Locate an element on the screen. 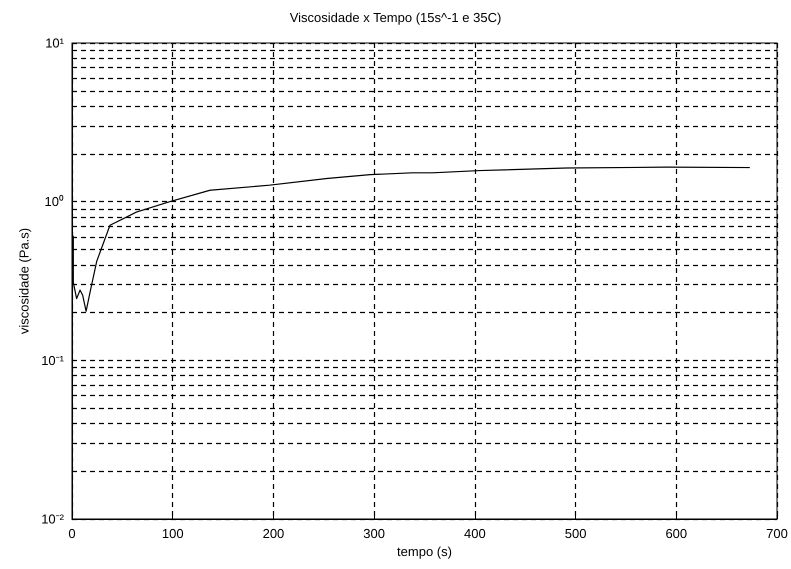  chart-title: Viscosidade x Tempo (15s^-1 e 35C) is located at coordinates (396, 17).